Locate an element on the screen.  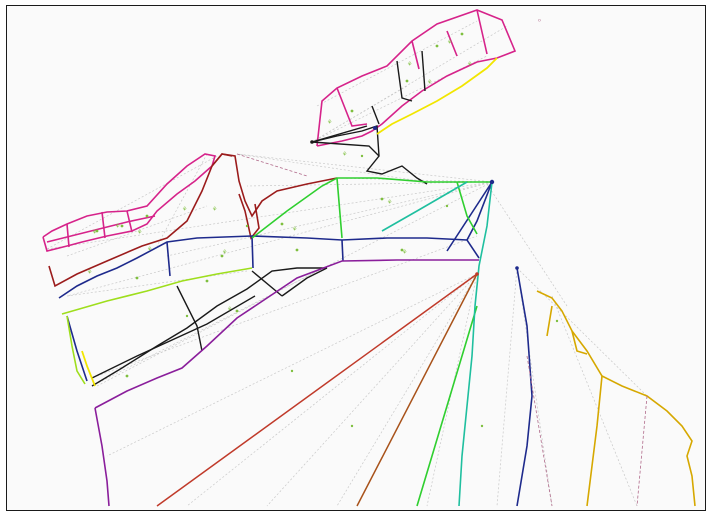
crosshair-icon: ⁰ is located at coordinates (539, 22).